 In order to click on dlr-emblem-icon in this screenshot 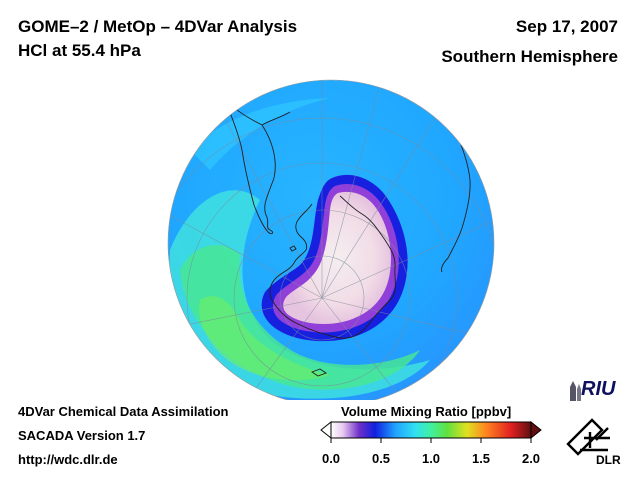, I will do `click(588, 437)`.